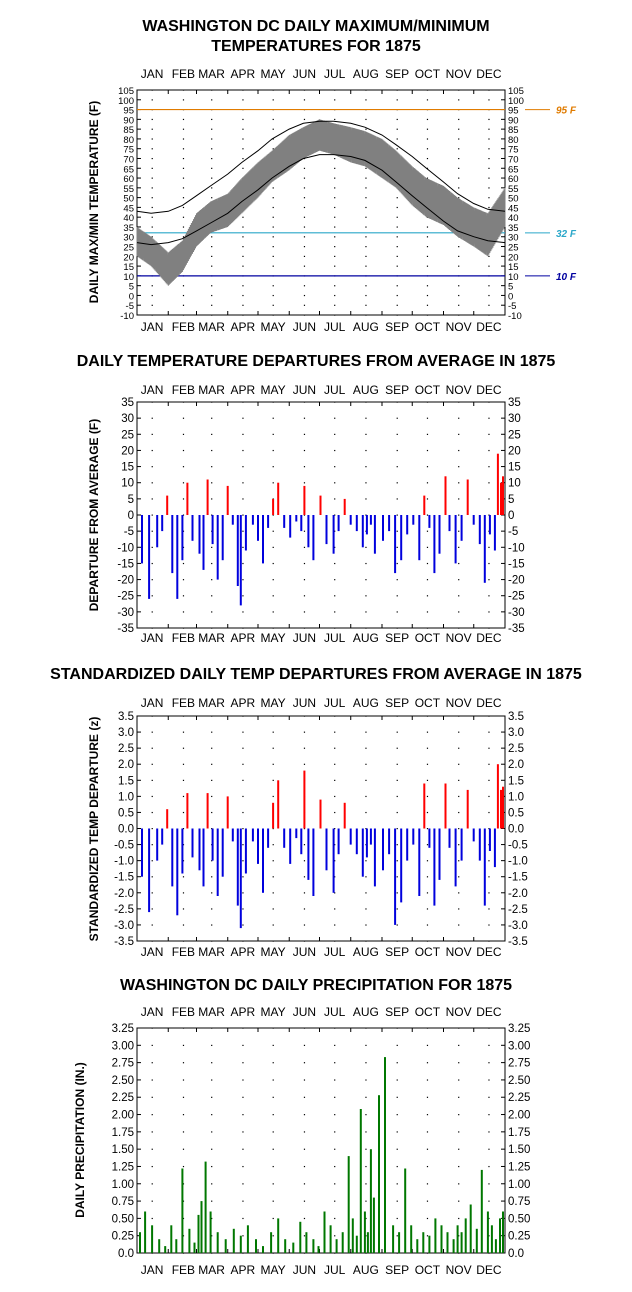  What do you see at coordinates (123, 1219) in the screenshot?
I see `ytick-label-left: 0.50` at bounding box center [123, 1219].